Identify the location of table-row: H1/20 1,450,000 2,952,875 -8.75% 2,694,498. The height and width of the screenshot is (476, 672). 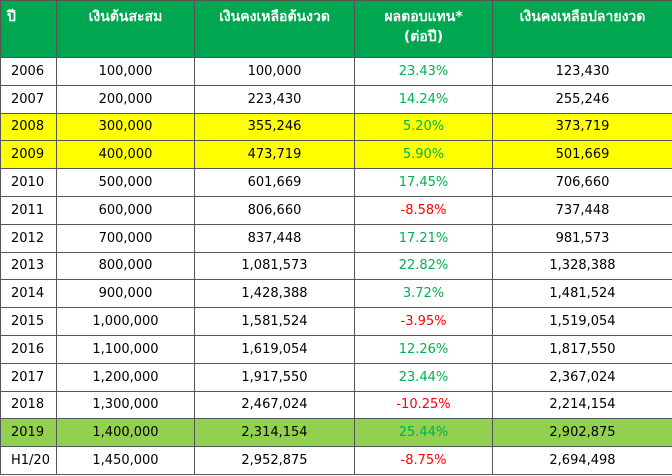
(336, 460).